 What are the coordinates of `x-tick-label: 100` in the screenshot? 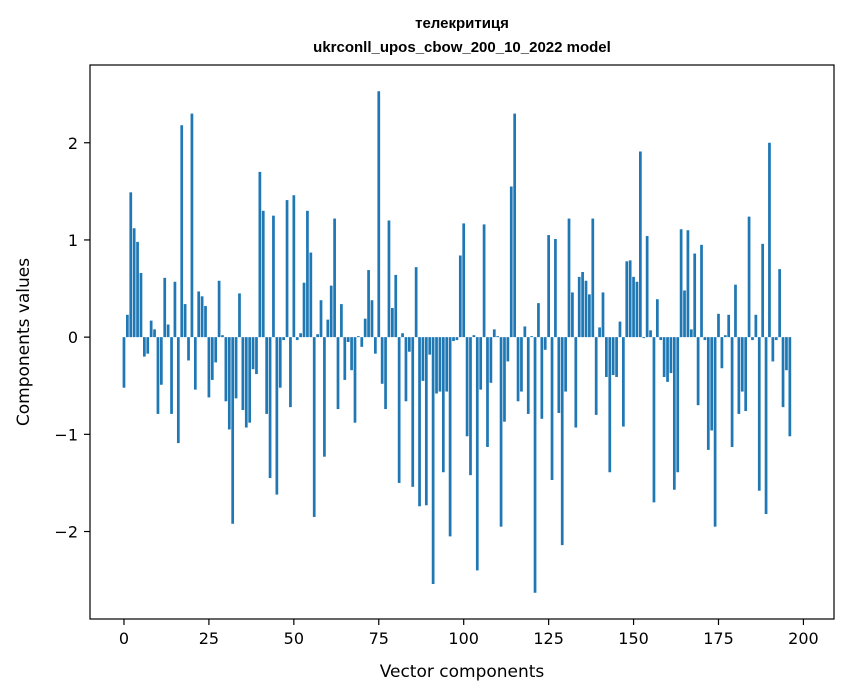 It's located at (463, 638).